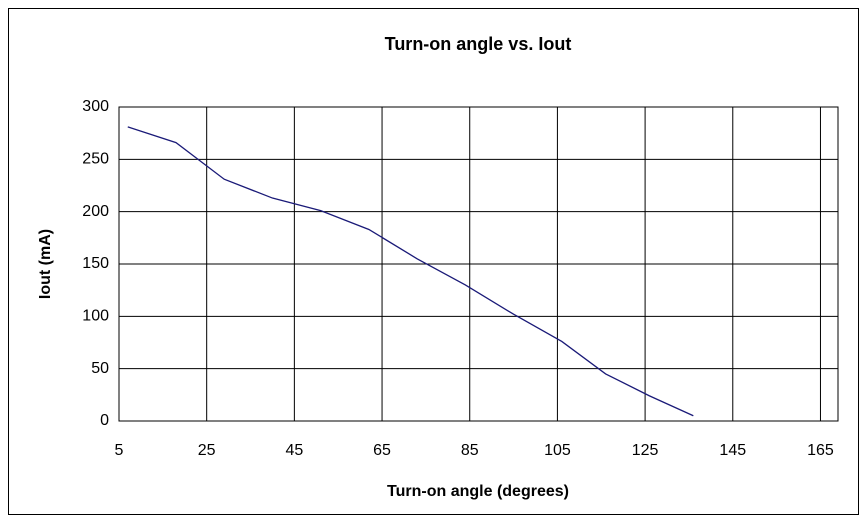 The height and width of the screenshot is (523, 867). What do you see at coordinates (382, 450) in the screenshot?
I see `x-tick-label: 65` at bounding box center [382, 450].